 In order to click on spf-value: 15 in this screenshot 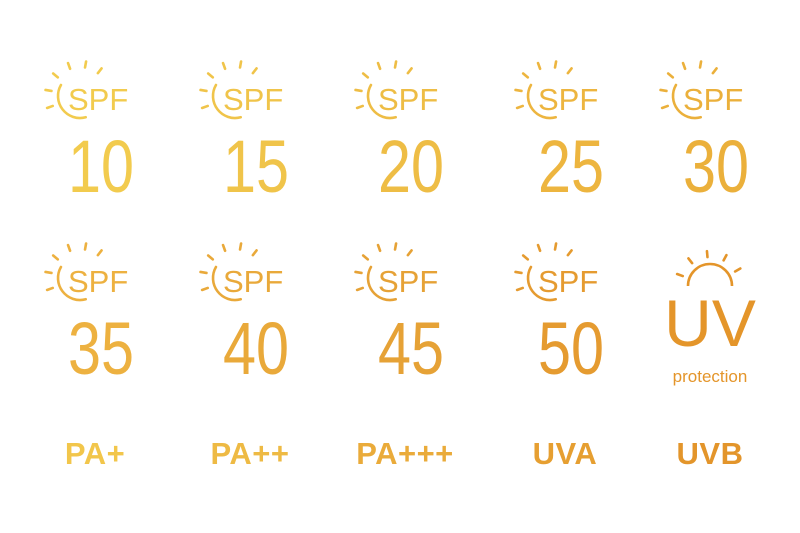, I will do `click(256, 166)`.